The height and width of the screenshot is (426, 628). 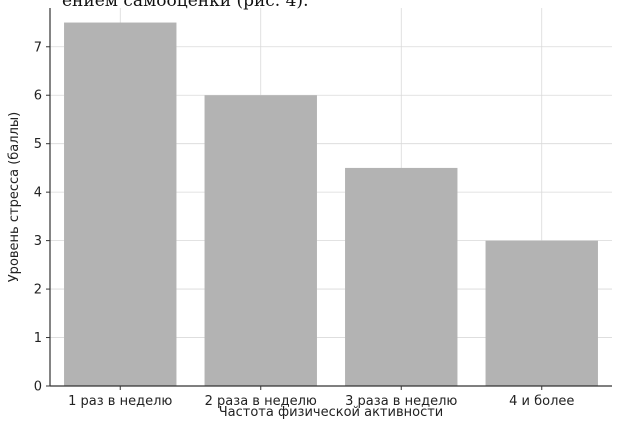 I want to click on y-axis-label: Уровень стресса (баллы), so click(x=14, y=197).